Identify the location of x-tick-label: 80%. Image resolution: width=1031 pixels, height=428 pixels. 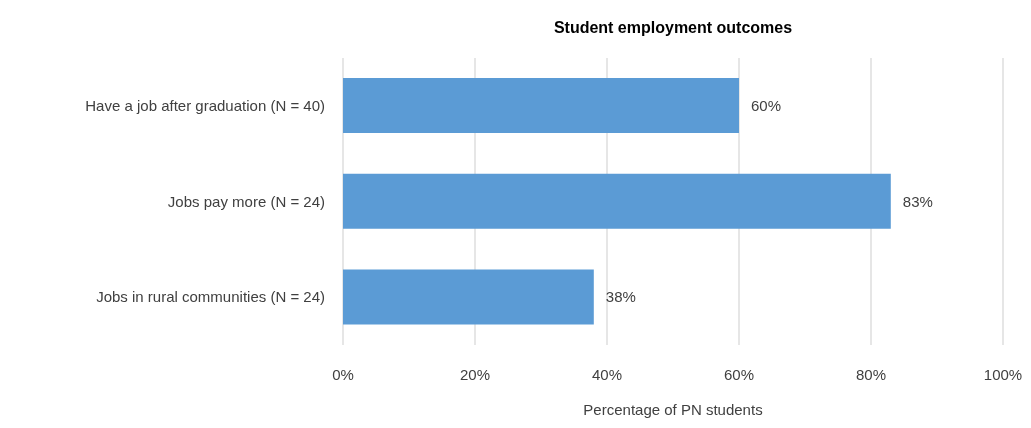
(871, 374).